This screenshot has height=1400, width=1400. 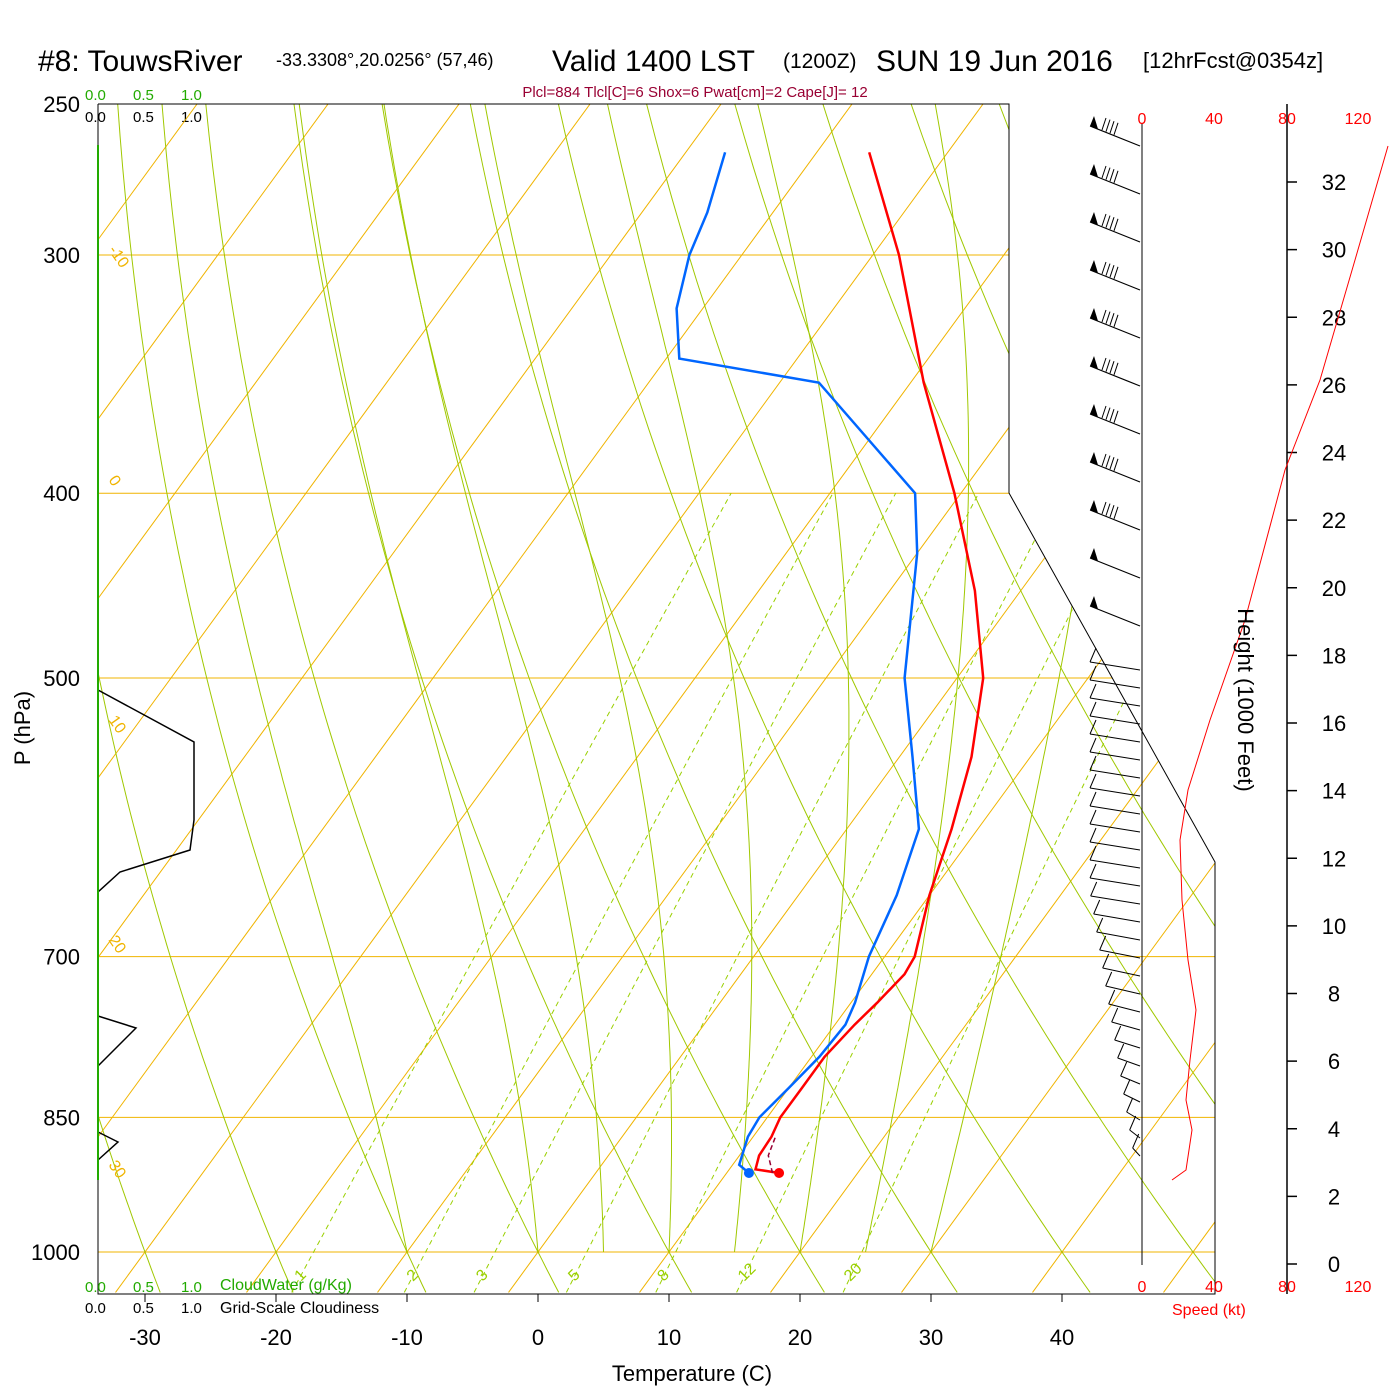 What do you see at coordinates (800, 1337) in the screenshot?
I see `temp-tick-20: 20` at bounding box center [800, 1337].